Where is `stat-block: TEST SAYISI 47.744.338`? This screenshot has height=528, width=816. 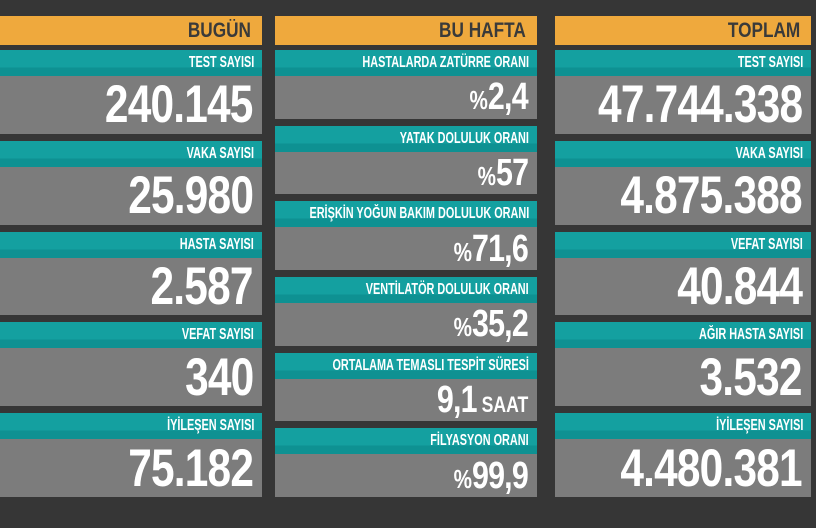 stat-block: TEST SAYISI 47.744.338 is located at coordinates (683, 92).